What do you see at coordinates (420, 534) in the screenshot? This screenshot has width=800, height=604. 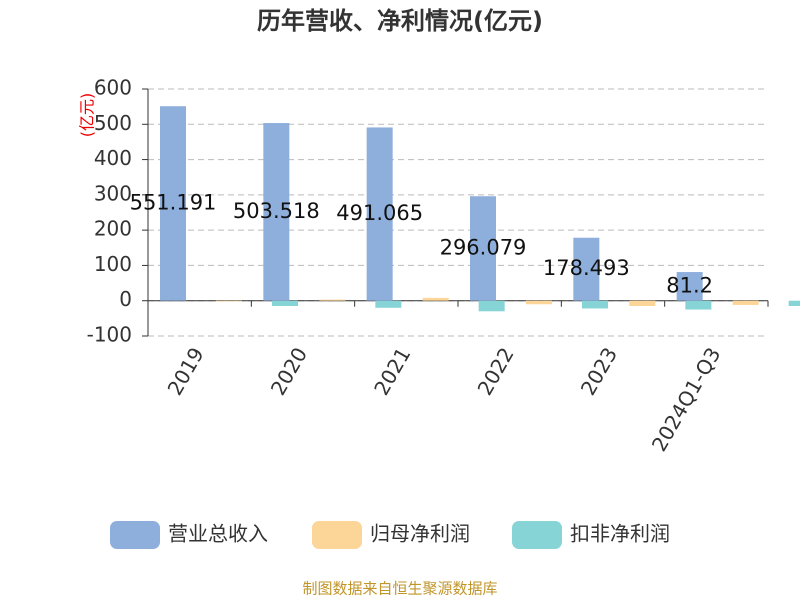 I see `legend-label: 归母净利润` at bounding box center [420, 534].